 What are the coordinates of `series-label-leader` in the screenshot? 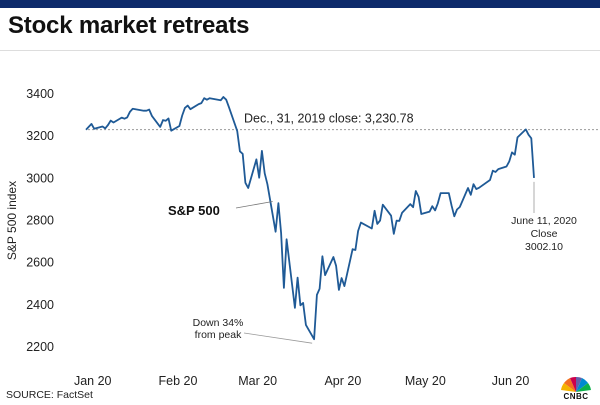 It's located at (254, 205).